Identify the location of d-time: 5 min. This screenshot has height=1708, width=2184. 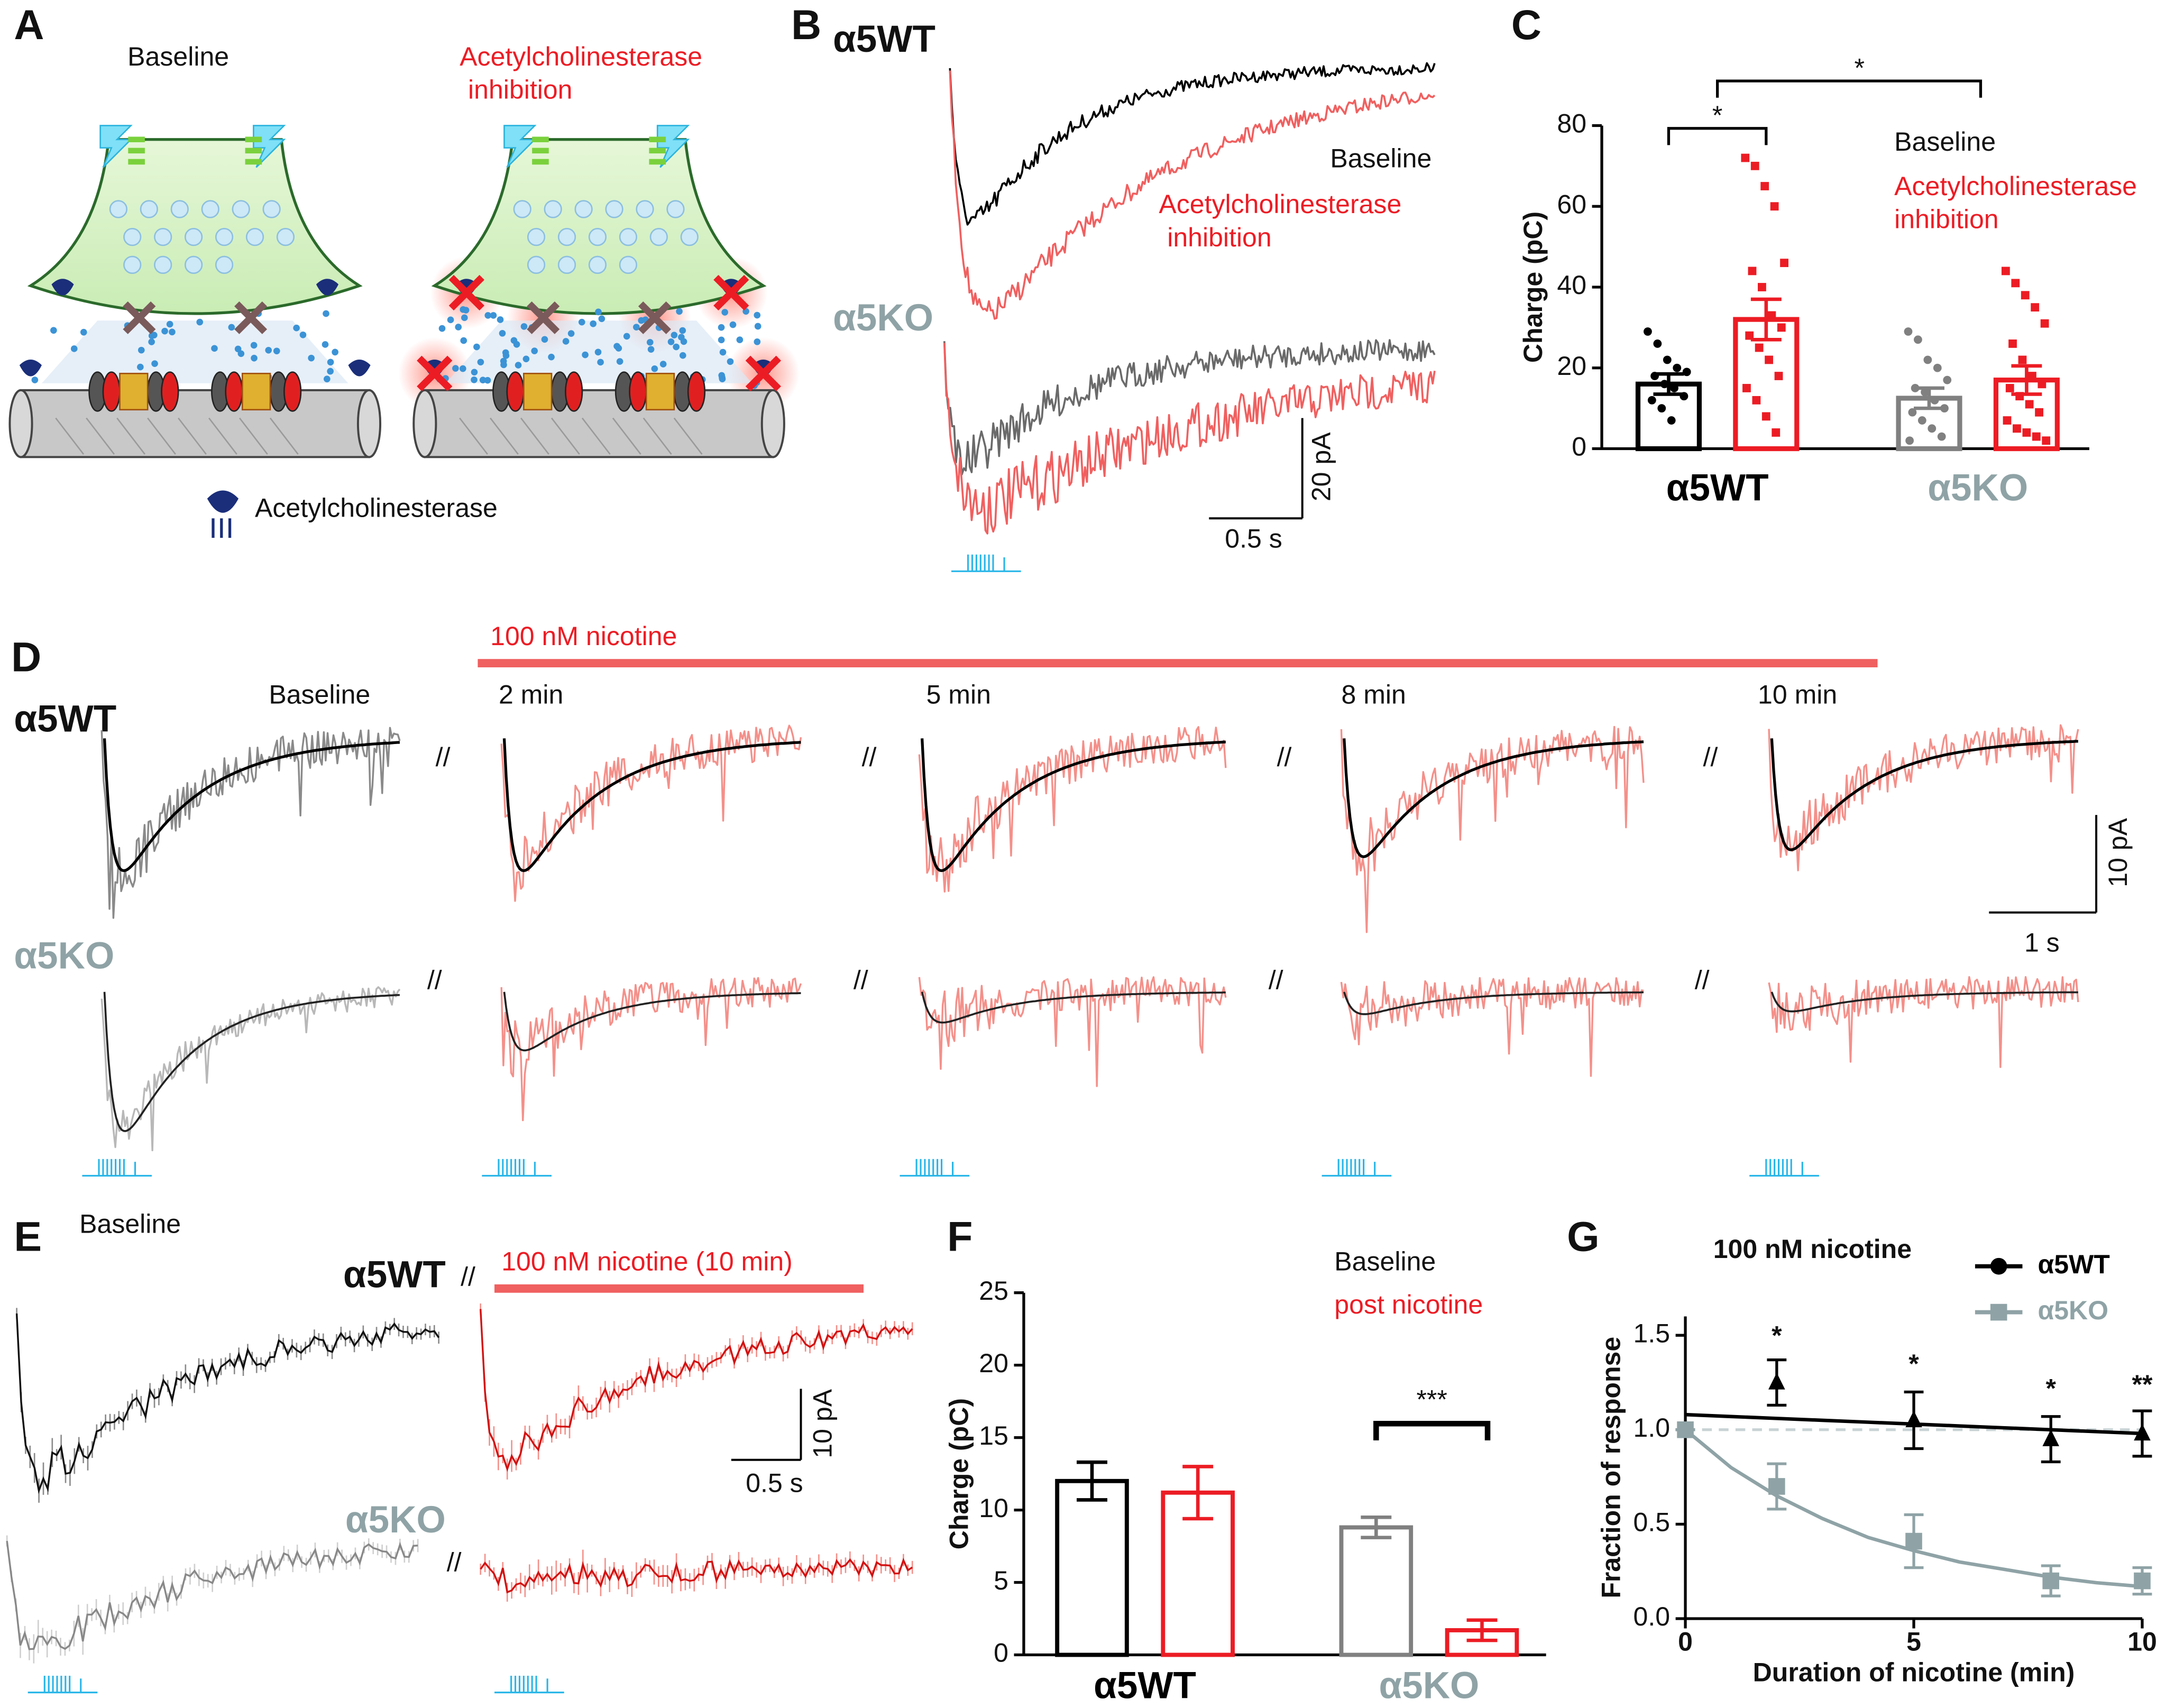
(958, 695).